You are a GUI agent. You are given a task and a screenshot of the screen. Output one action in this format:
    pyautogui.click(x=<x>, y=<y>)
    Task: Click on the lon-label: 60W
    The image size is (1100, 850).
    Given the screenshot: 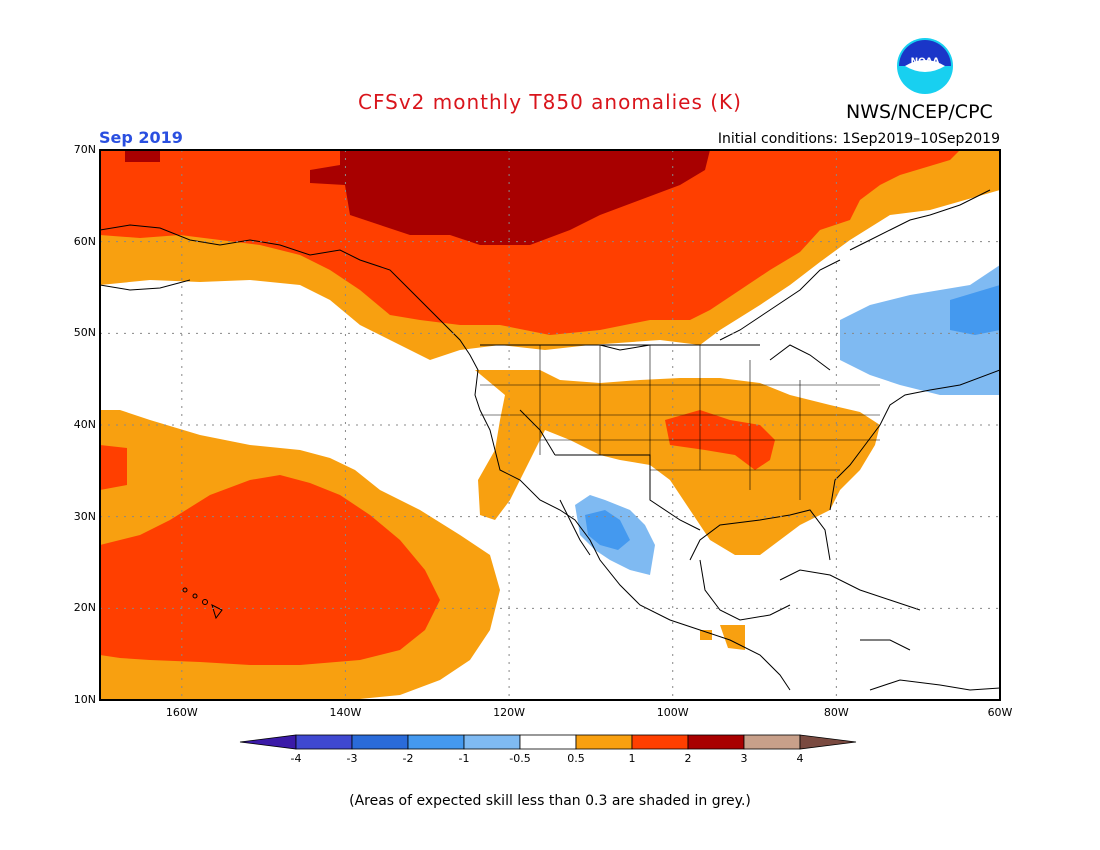 What is the action you would take?
    pyautogui.click(x=1000, y=712)
    